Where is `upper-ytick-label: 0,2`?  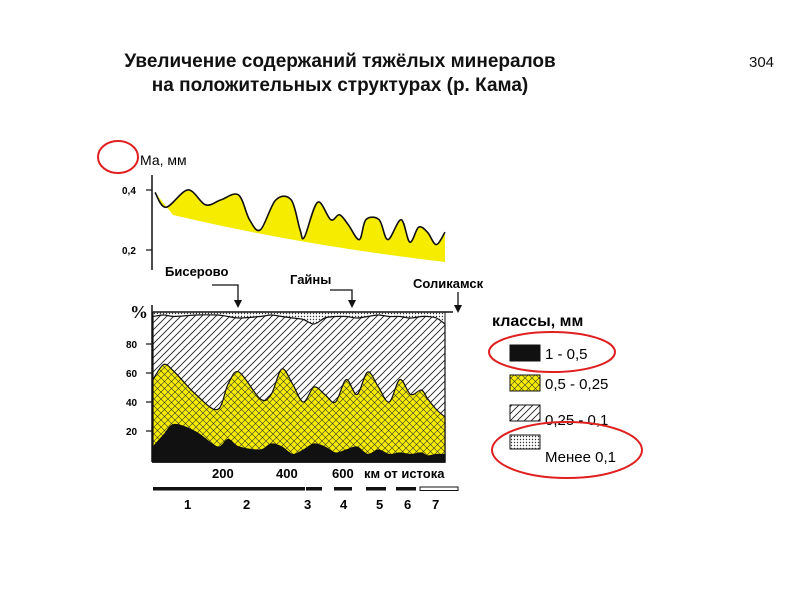 upper-ytick-label: 0,2 is located at coordinates (129, 251).